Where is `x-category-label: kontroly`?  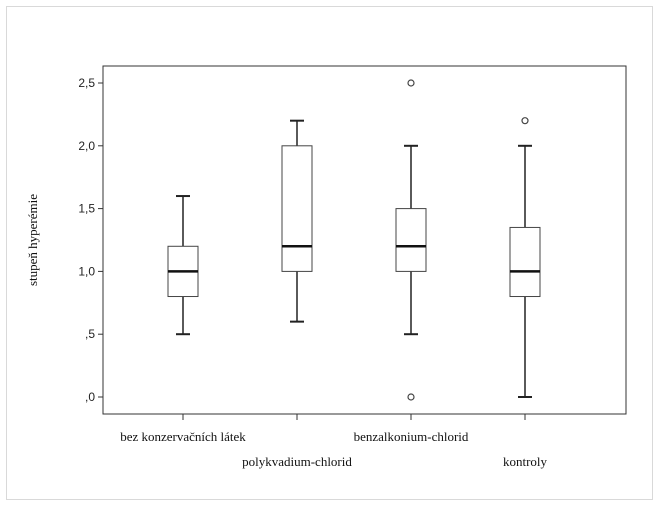
x-category-label: kontroly is located at coordinates (525, 461).